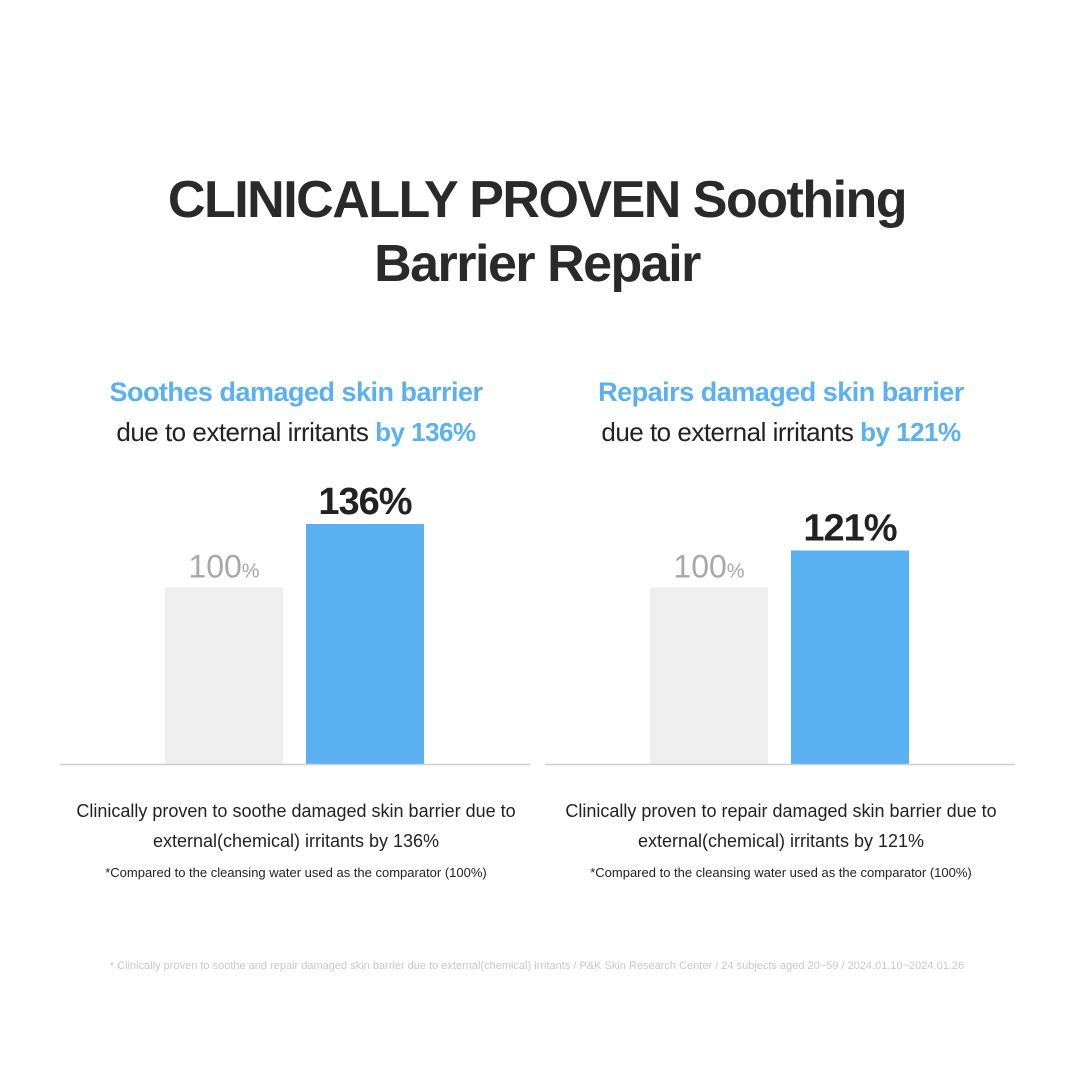  I want to click on headline-accent: by 121%, so click(910, 432).